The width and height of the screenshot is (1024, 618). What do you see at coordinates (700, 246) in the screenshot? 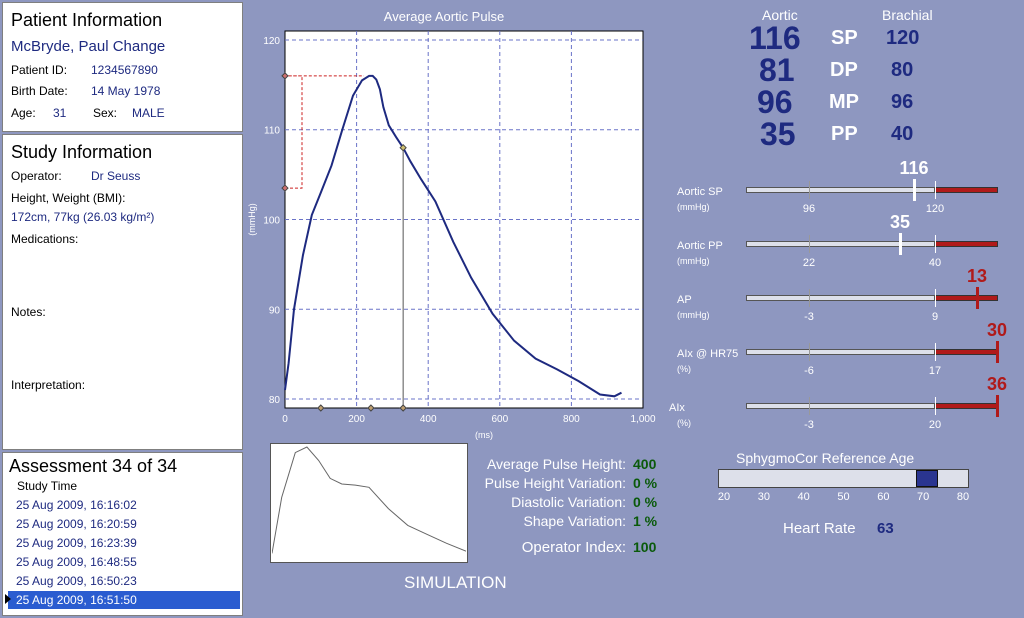
I see `ref-bar-label: Aortic PP` at bounding box center [700, 246].